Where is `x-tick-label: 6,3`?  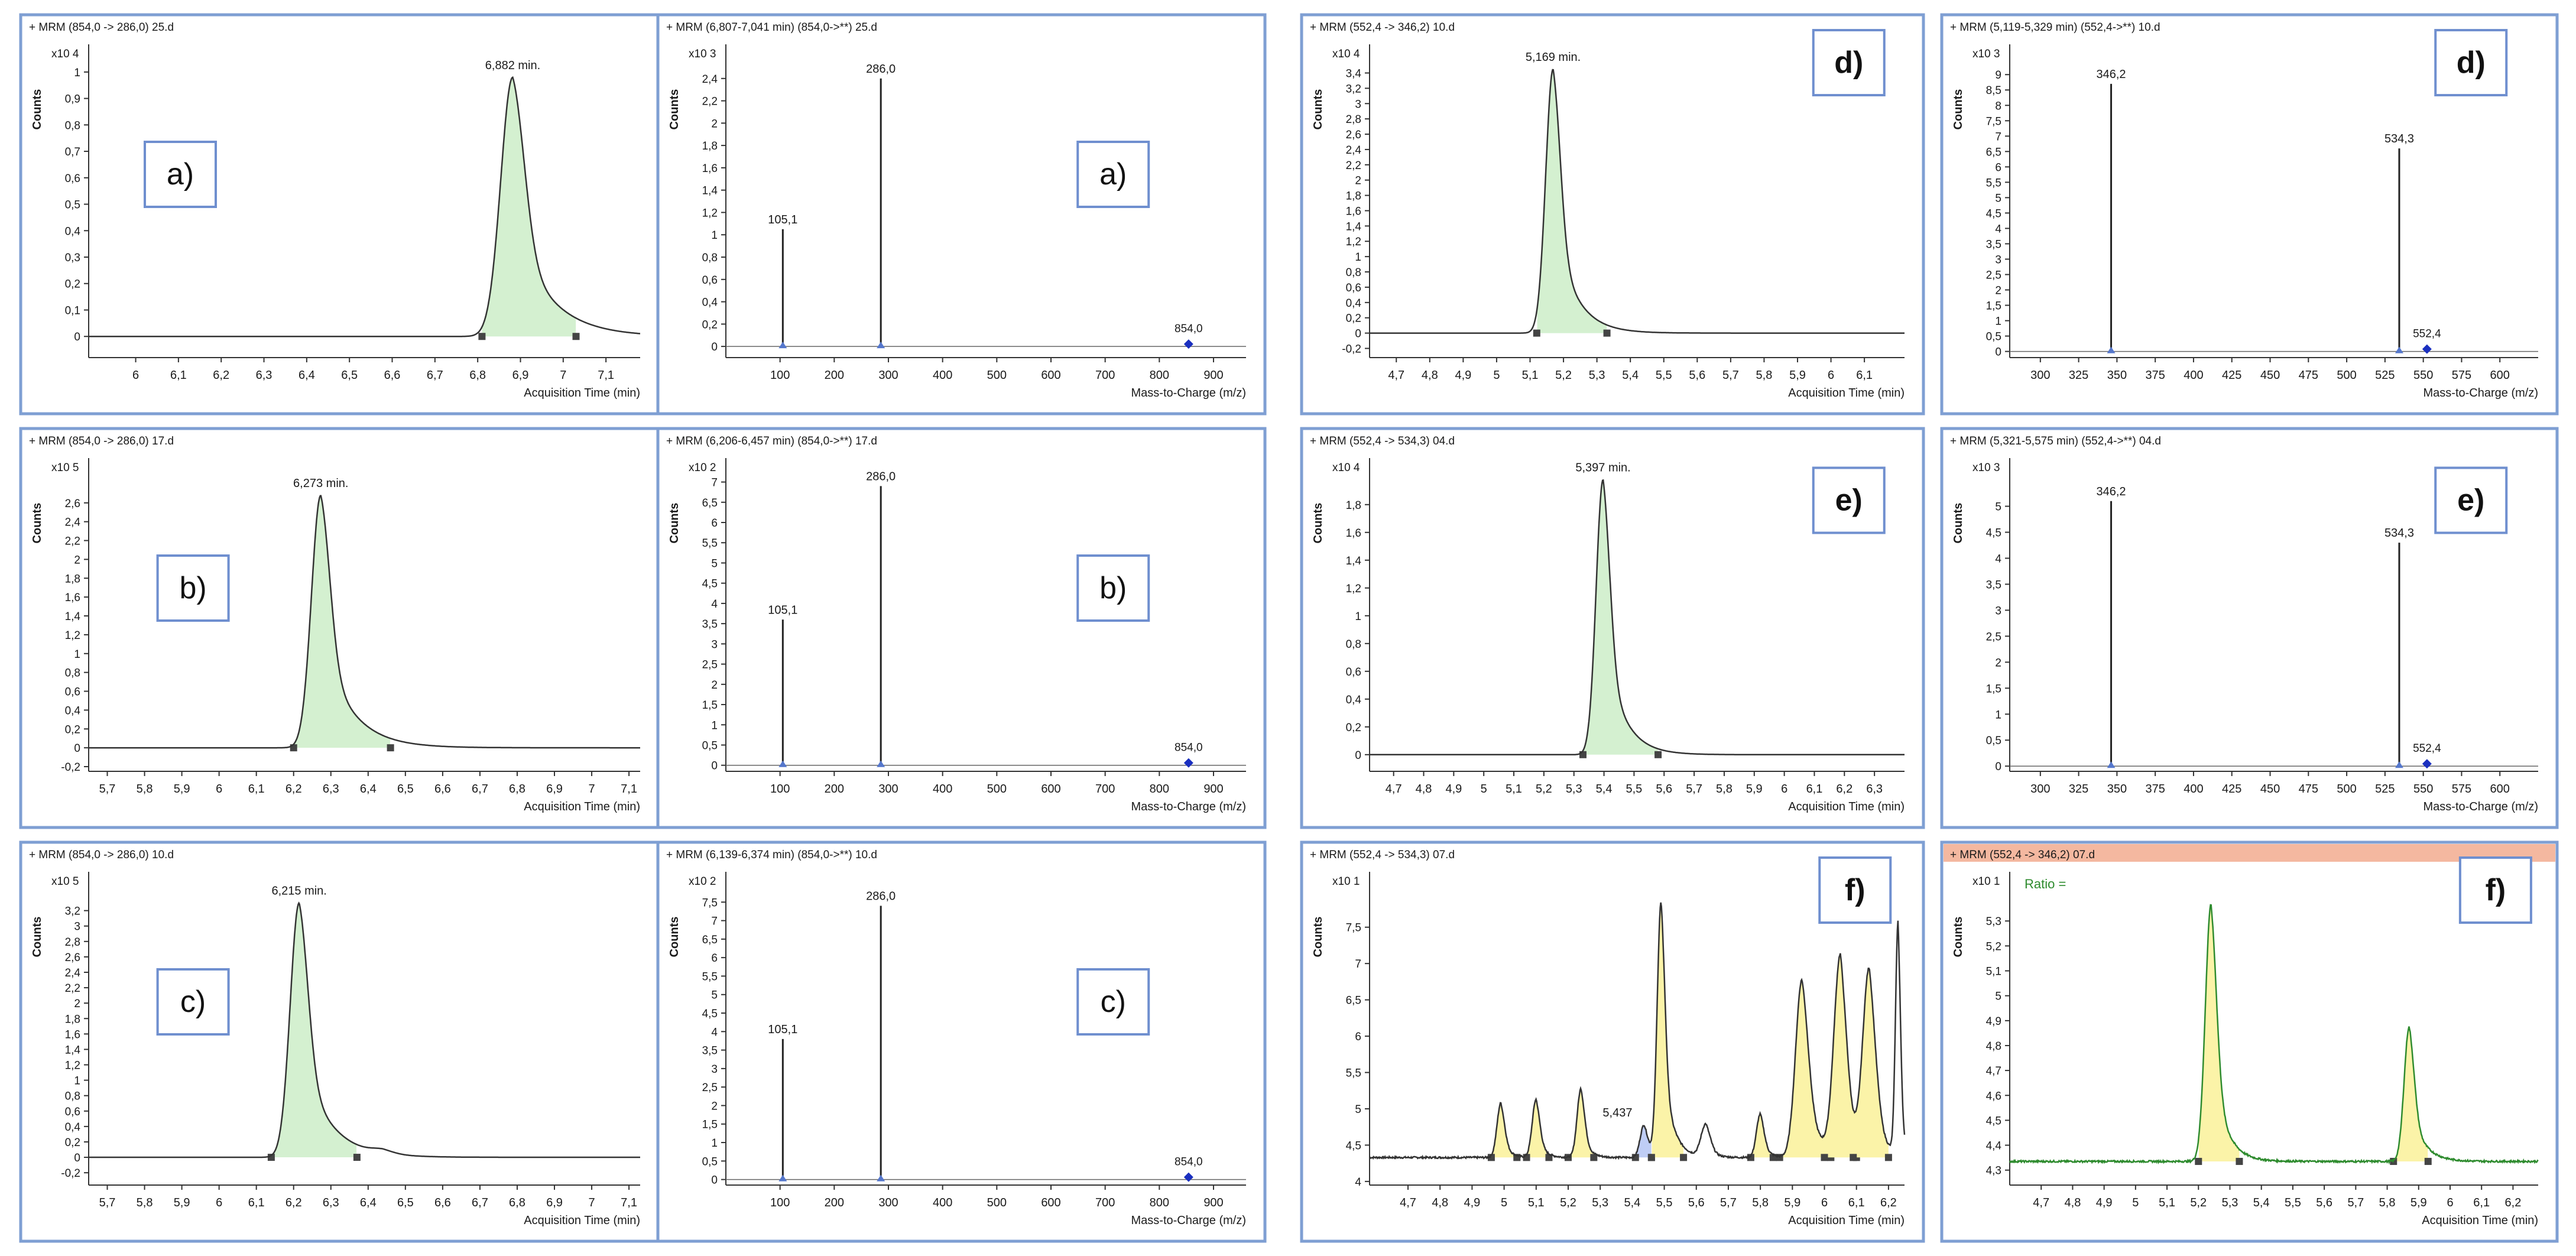 x-tick-label: 6,3 is located at coordinates (331, 1202).